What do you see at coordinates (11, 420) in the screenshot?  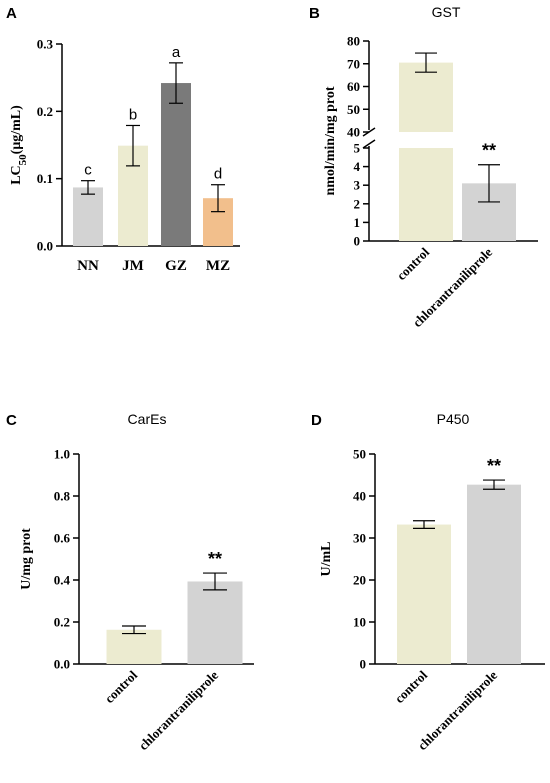 I see `panel-letter-c: C` at bounding box center [11, 420].